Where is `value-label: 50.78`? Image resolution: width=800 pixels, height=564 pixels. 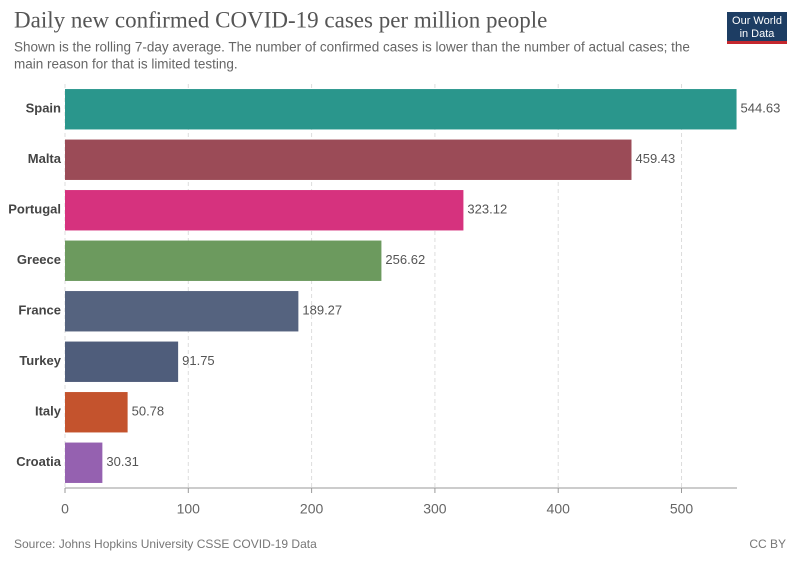 value-label: 50.78 is located at coordinates (148, 411).